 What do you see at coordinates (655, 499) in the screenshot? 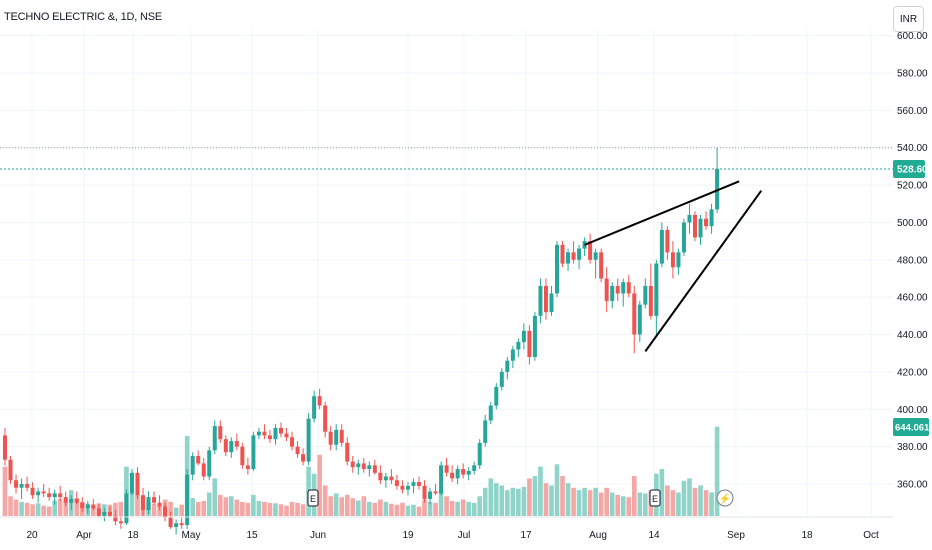
I see `earnings-marker-label: E` at bounding box center [655, 499].